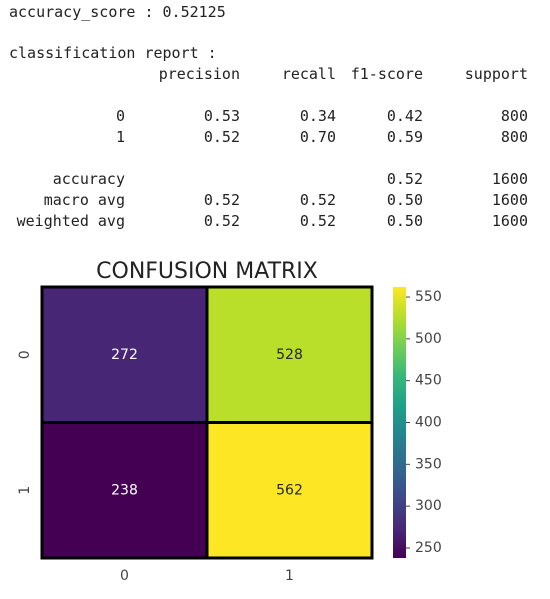 This screenshot has height=599, width=550. I want to click on chart-title: CONFUSION MATRIX, so click(207, 271).